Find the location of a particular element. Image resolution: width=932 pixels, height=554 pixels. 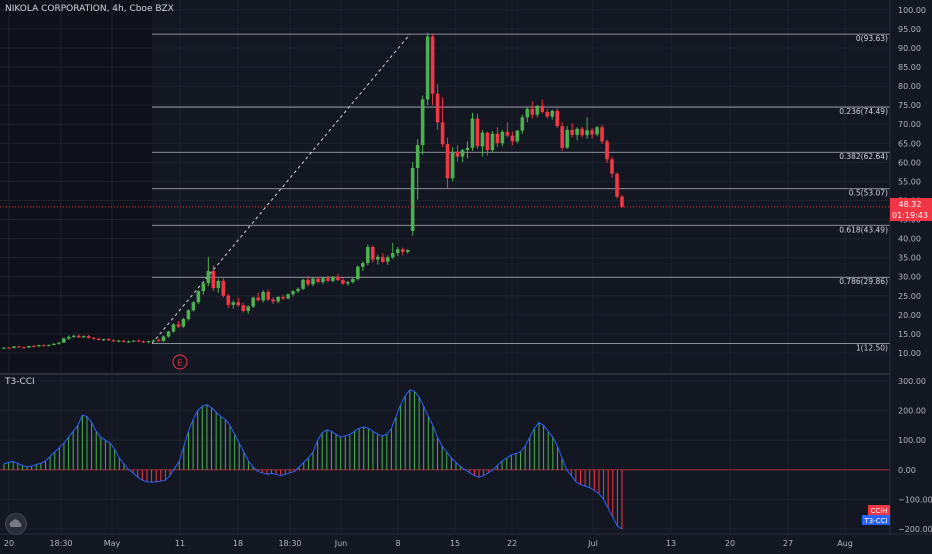

fib-level-label: 1(12.50) is located at coordinates (872, 347).